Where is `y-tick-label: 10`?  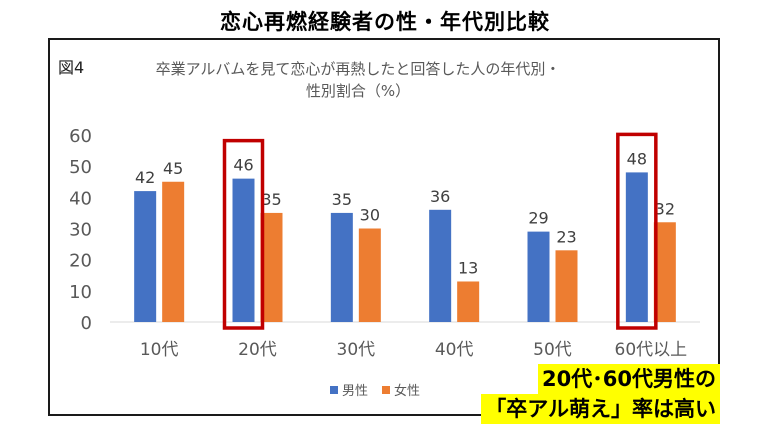
y-tick-label: 10 is located at coordinates (80, 292).